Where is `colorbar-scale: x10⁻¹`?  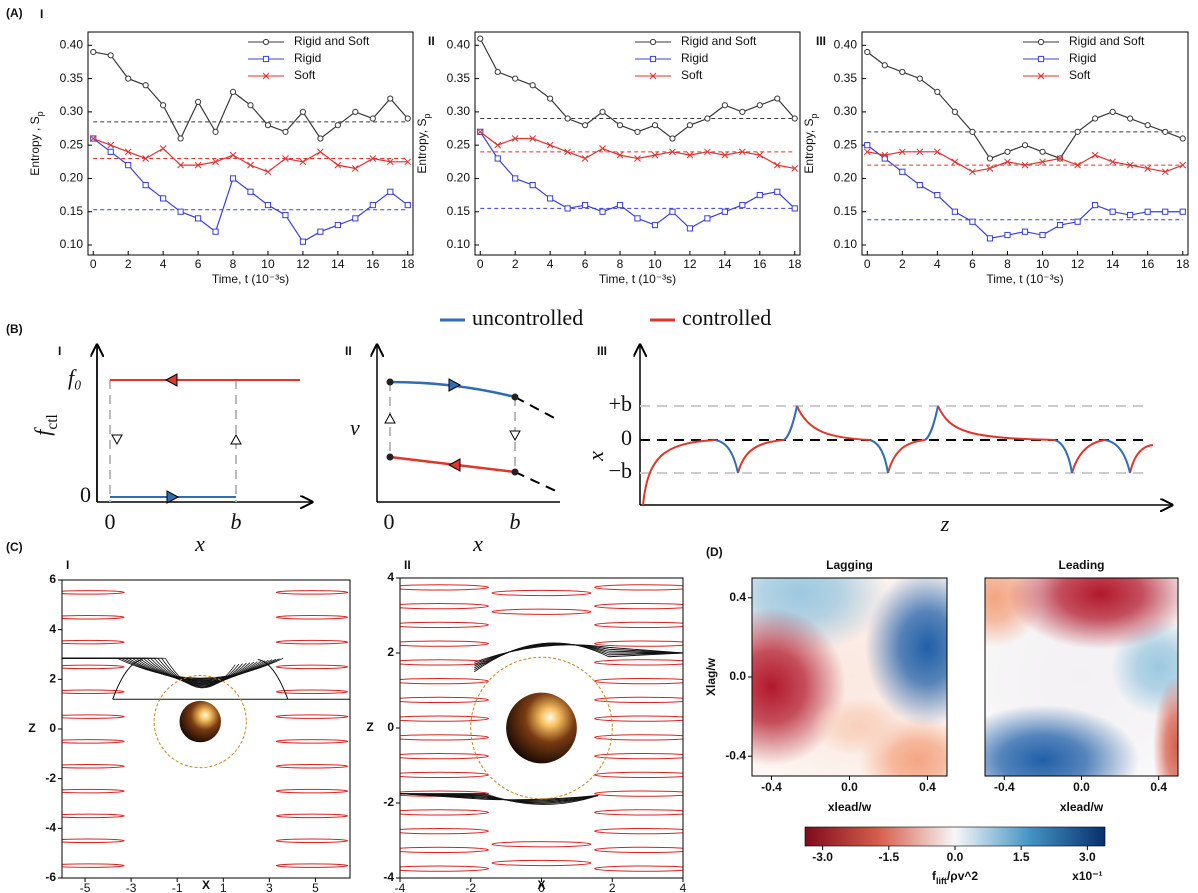
colorbar-scale: x10⁻¹ is located at coordinates (1087, 876).